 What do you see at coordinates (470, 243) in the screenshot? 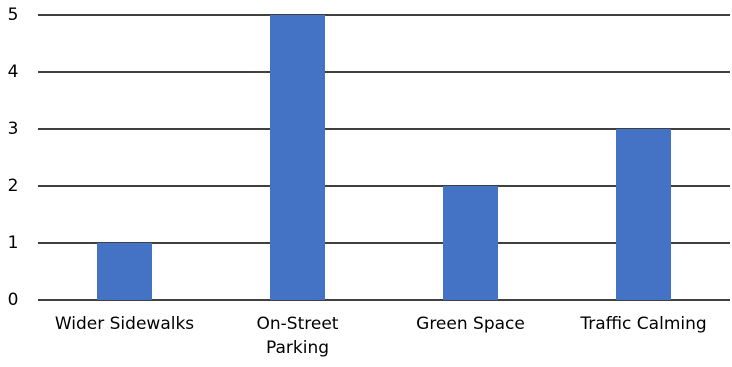
I see `bar-green-space` at bounding box center [470, 243].